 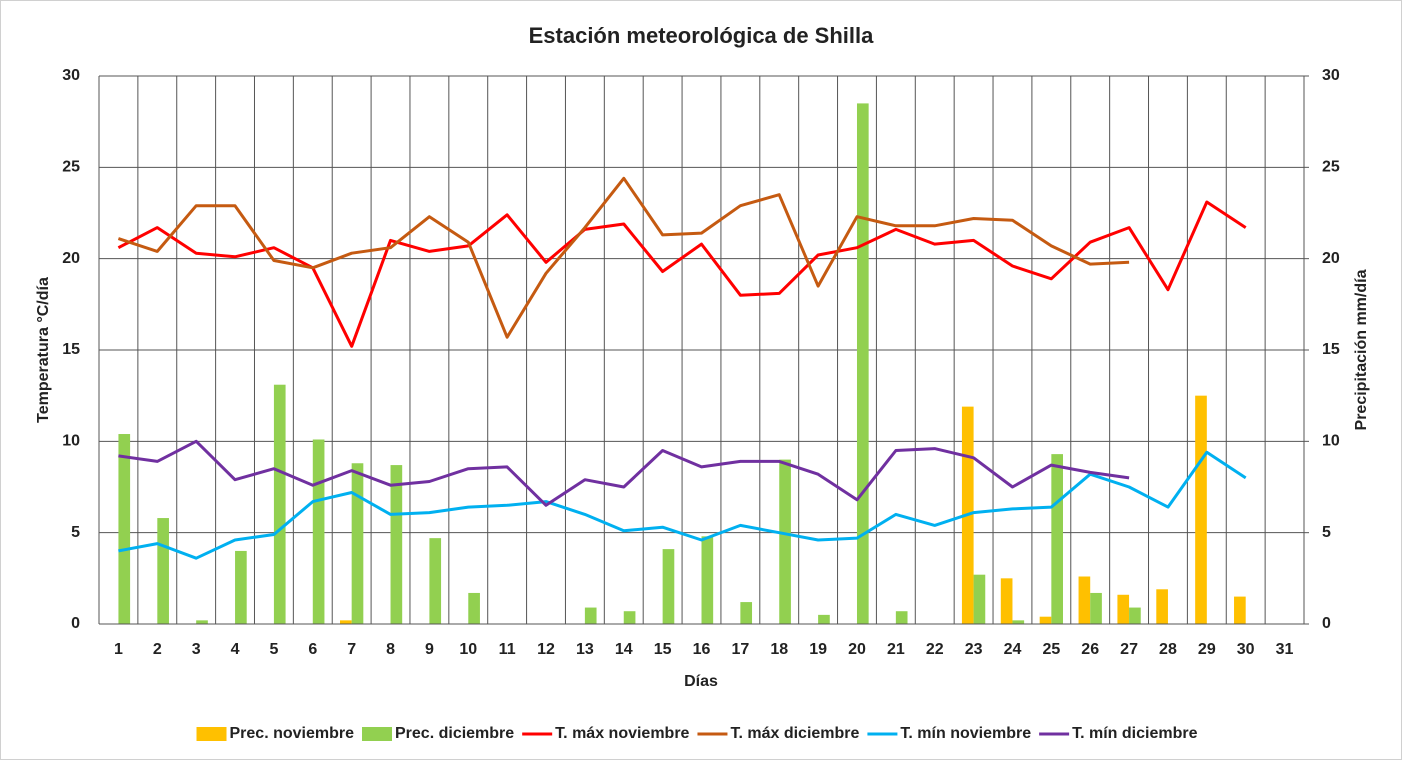 What do you see at coordinates (1326, 532) in the screenshot?
I see `y2-tick-label: 5` at bounding box center [1326, 532].